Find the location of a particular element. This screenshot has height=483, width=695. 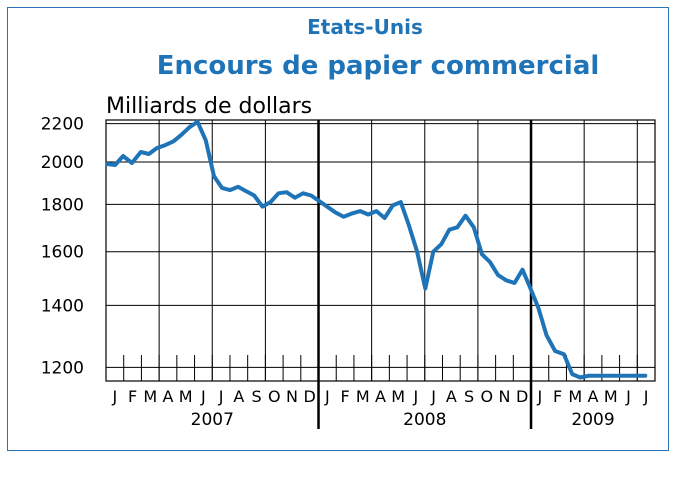

y-tick-label: 2000 is located at coordinates (62, 163).